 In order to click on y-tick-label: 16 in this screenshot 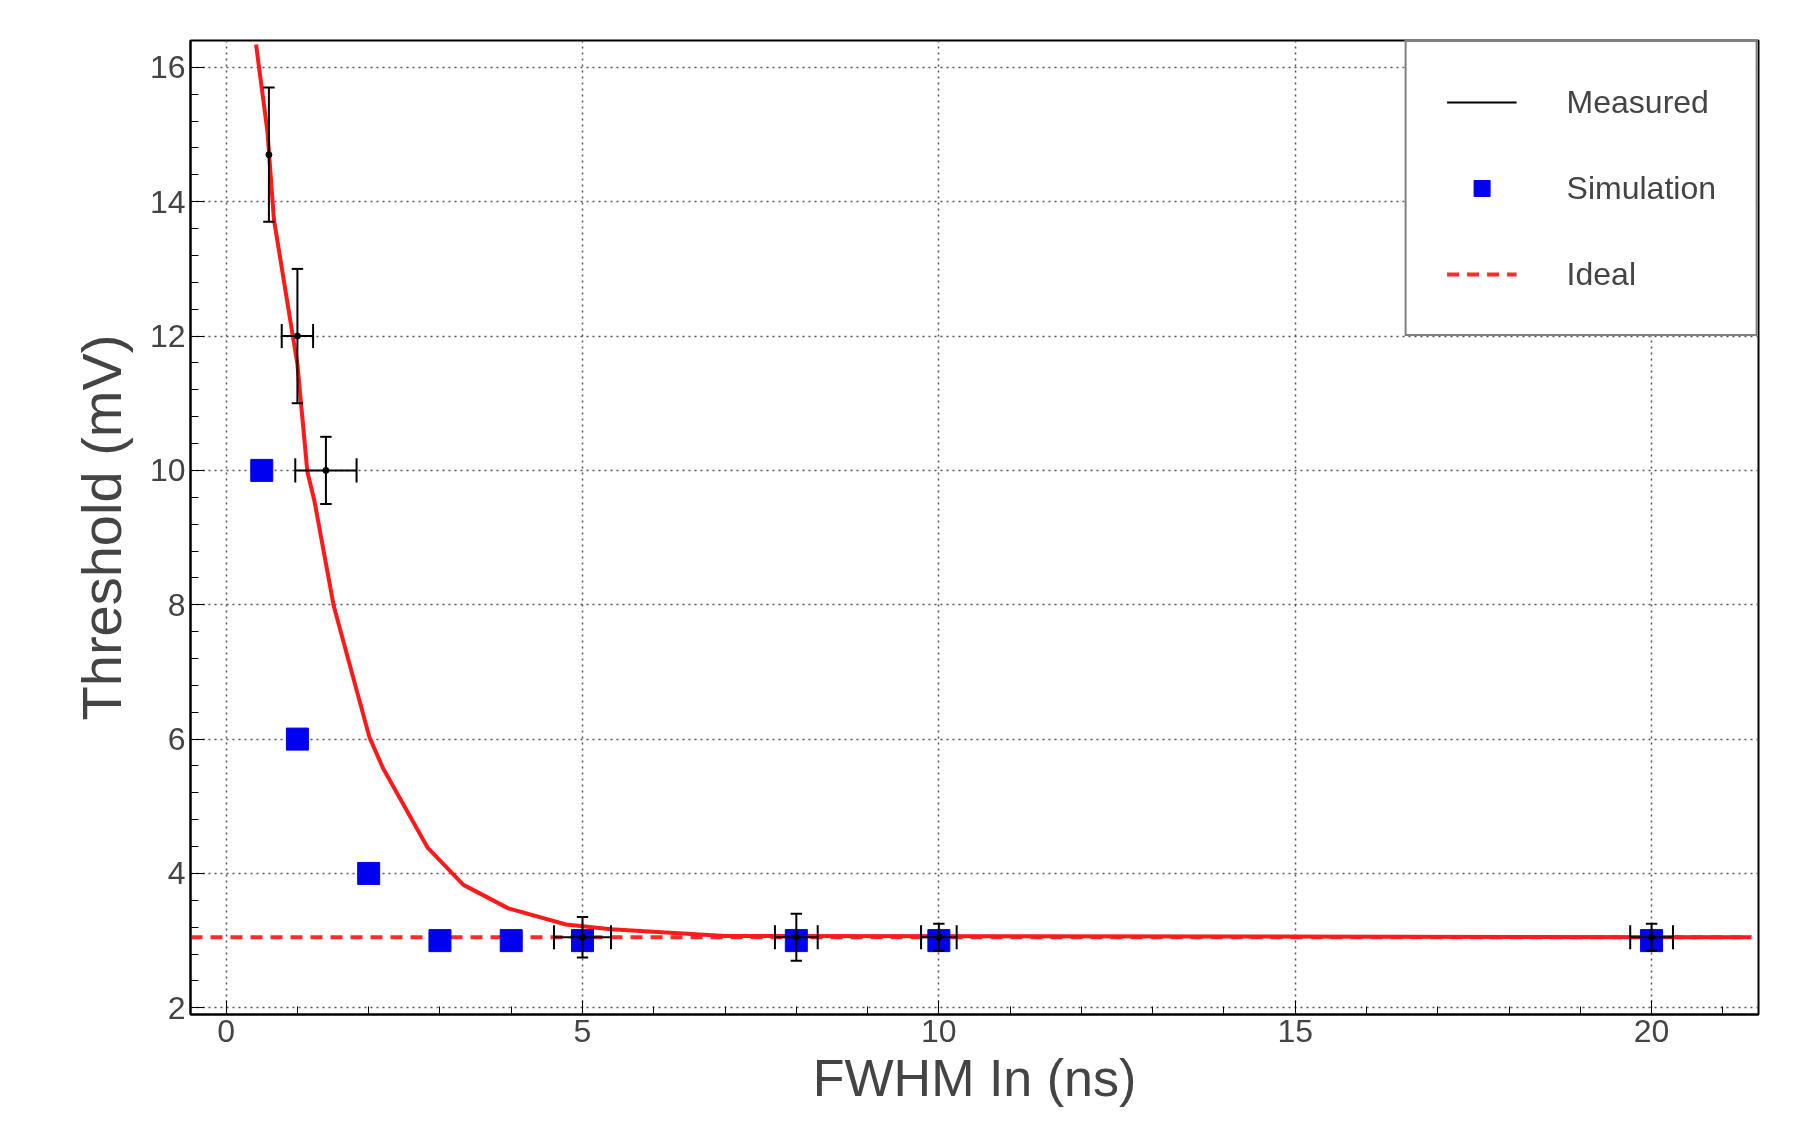, I will do `click(167, 67)`.